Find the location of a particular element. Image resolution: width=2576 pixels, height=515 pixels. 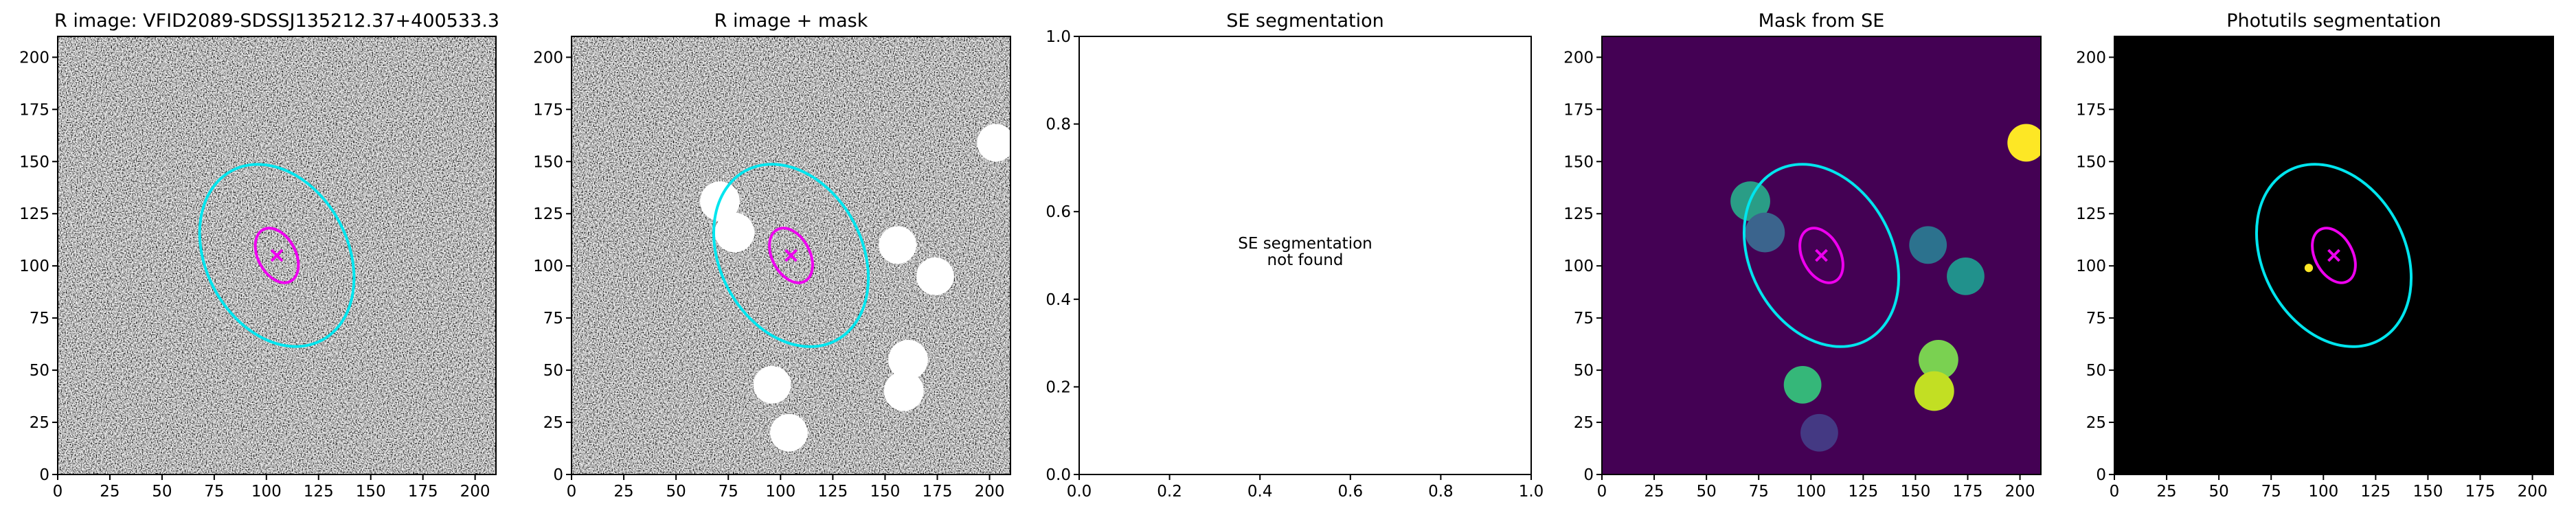

y-tick-label: 0.6 is located at coordinates (1058, 212).